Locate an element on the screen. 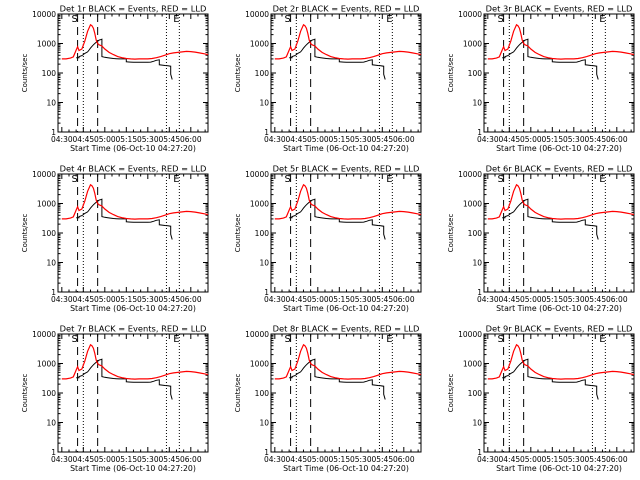 This screenshot has height=480, width=640. panel-title: Det 3r BLACK = Events, RED = LLD is located at coordinates (559, 9).